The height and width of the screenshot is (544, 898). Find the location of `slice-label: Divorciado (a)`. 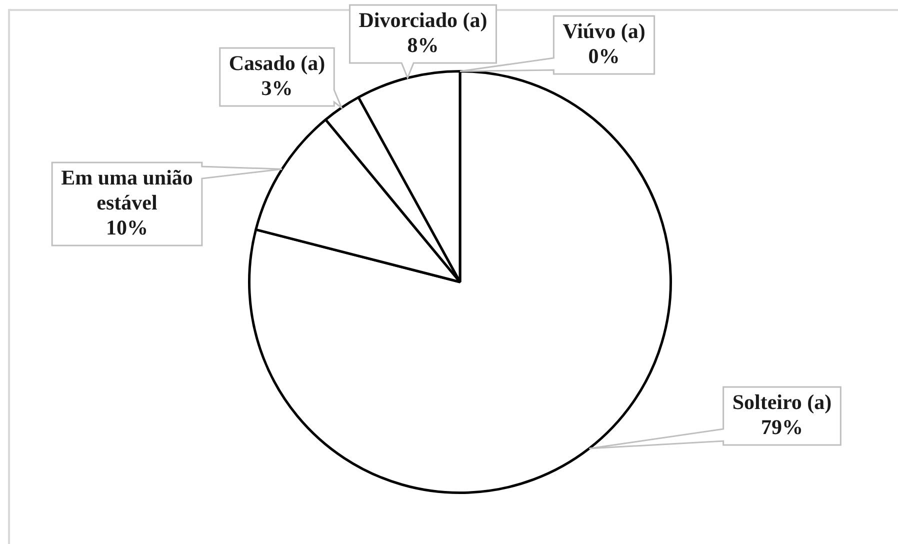

slice-label: Divorciado (a) is located at coordinates (423, 20).